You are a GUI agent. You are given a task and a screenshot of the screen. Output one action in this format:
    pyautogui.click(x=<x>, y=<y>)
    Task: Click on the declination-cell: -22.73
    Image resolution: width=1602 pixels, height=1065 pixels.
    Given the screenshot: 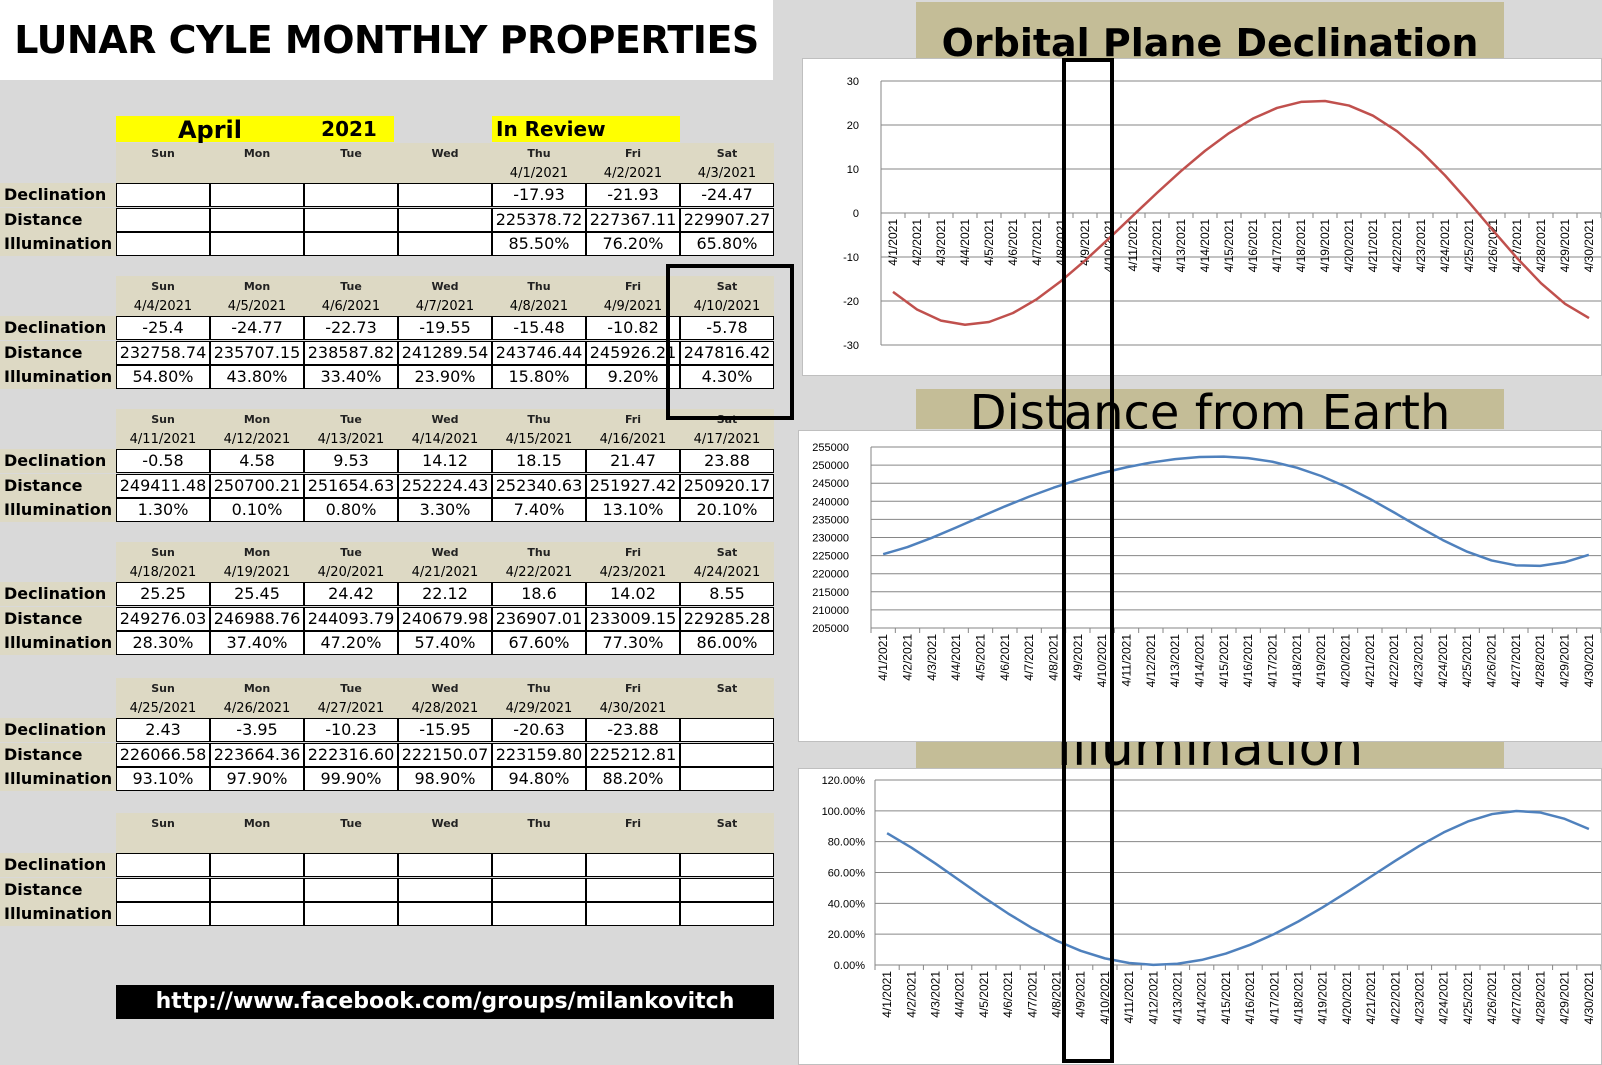 What is the action you would take?
    pyautogui.click(x=351, y=328)
    